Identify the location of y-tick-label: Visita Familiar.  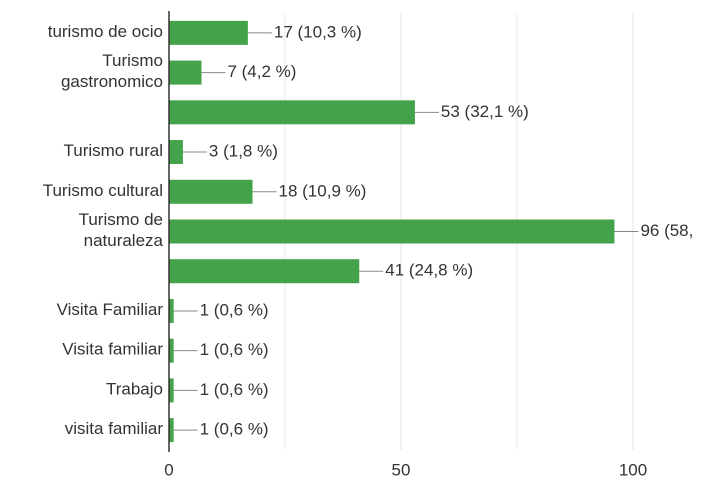
(110, 309).